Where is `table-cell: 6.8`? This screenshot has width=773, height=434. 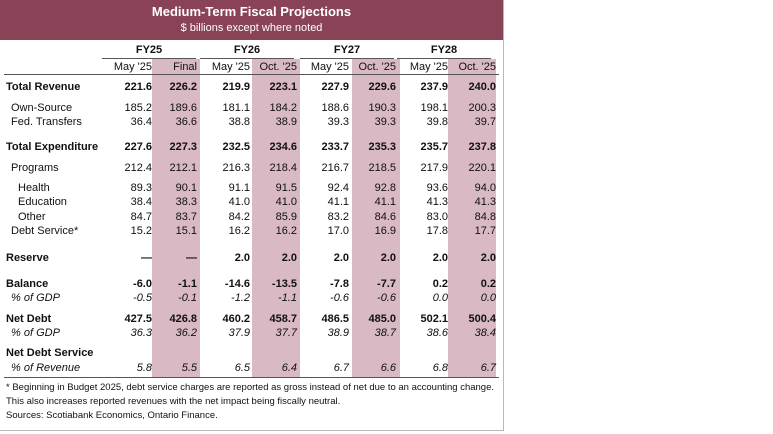 table-cell: 6.8 is located at coordinates (440, 368).